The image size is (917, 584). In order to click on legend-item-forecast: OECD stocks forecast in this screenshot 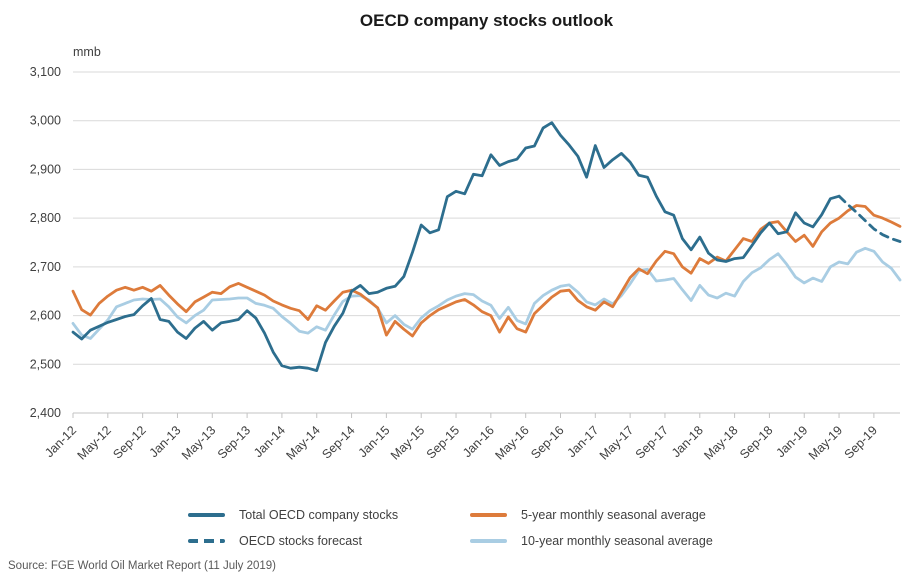, I will do `click(275, 541)`.